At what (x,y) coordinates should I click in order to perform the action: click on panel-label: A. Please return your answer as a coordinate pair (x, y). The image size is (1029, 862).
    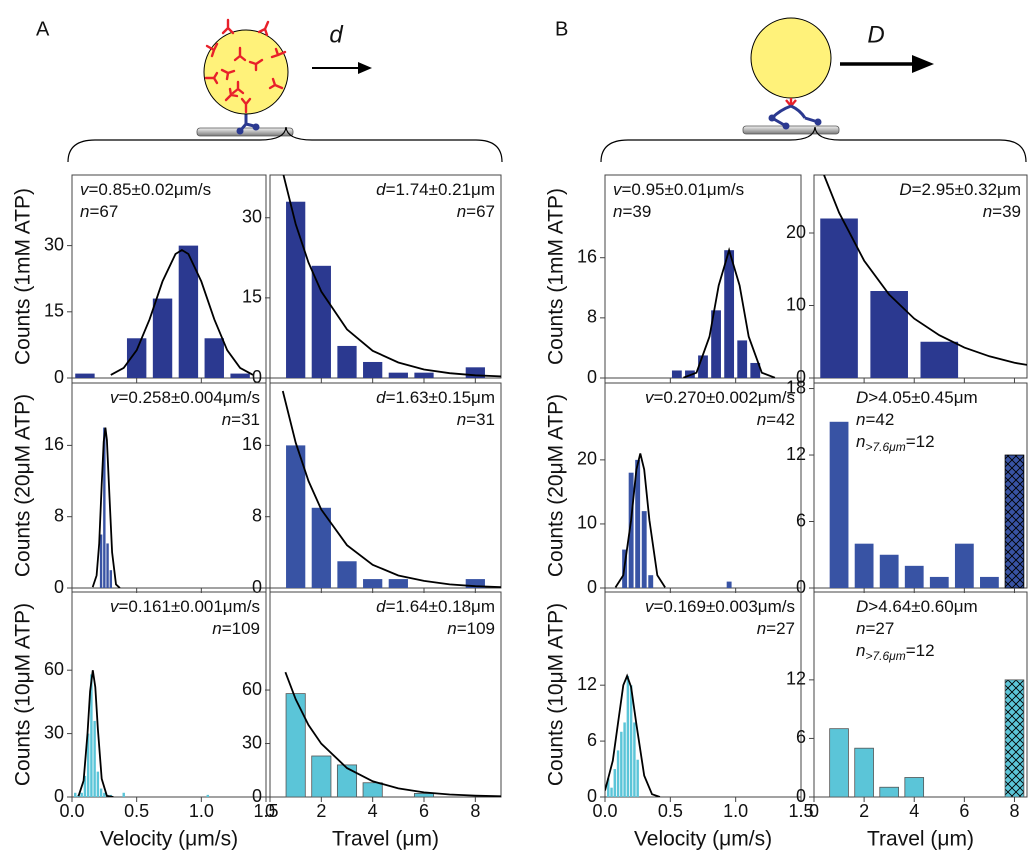
    Looking at the image, I should click on (43, 29).